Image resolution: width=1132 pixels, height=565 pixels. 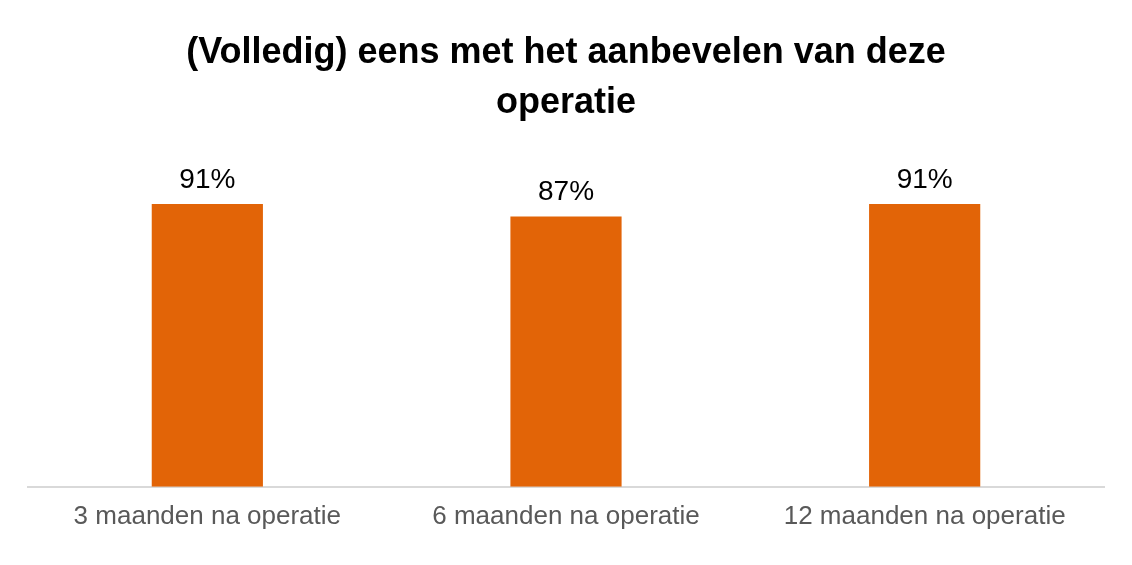 I want to click on x-tick-label: 3 maanden na operatie, so click(x=207, y=514).